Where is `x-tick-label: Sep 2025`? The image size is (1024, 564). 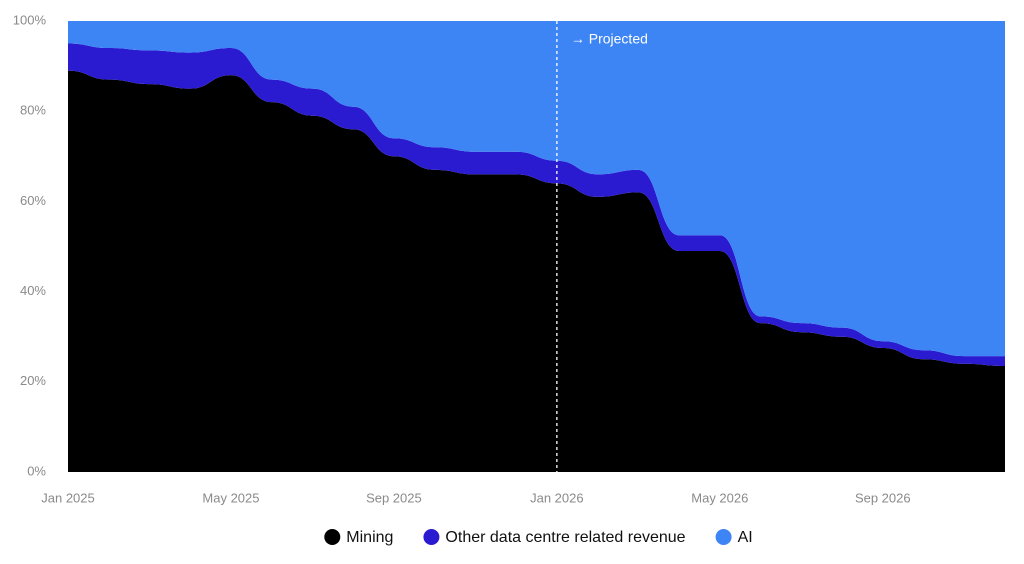
x-tick-label: Sep 2025 is located at coordinates (394, 497).